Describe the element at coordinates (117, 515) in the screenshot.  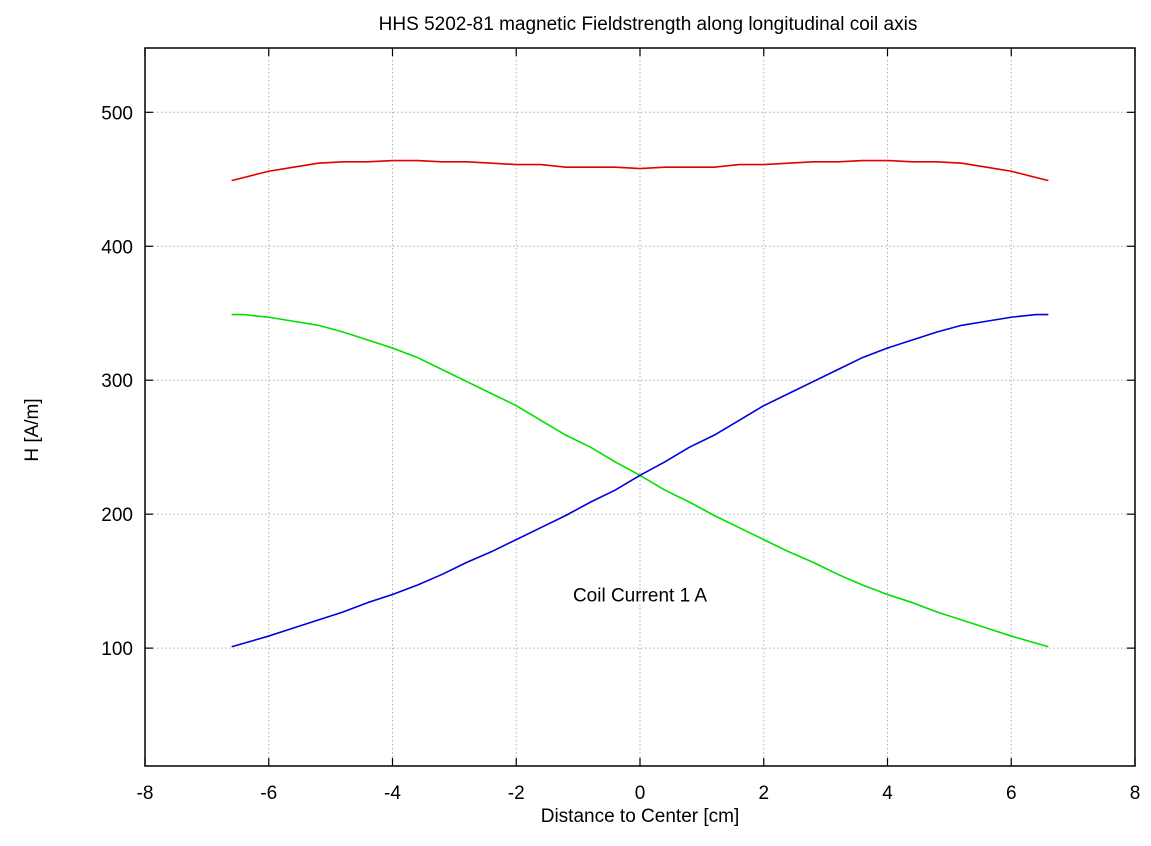
I see `y-tick-label: 200` at that location.